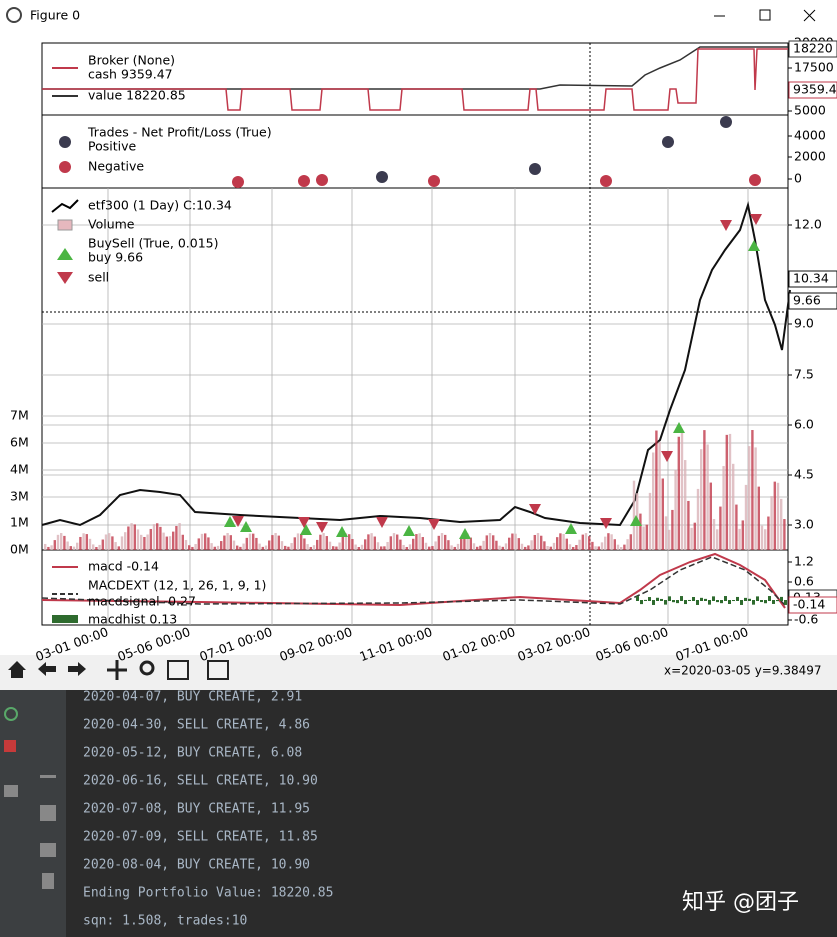  What do you see at coordinates (19, 522) in the screenshot?
I see `volume-tick-label: 1M` at bounding box center [19, 522].